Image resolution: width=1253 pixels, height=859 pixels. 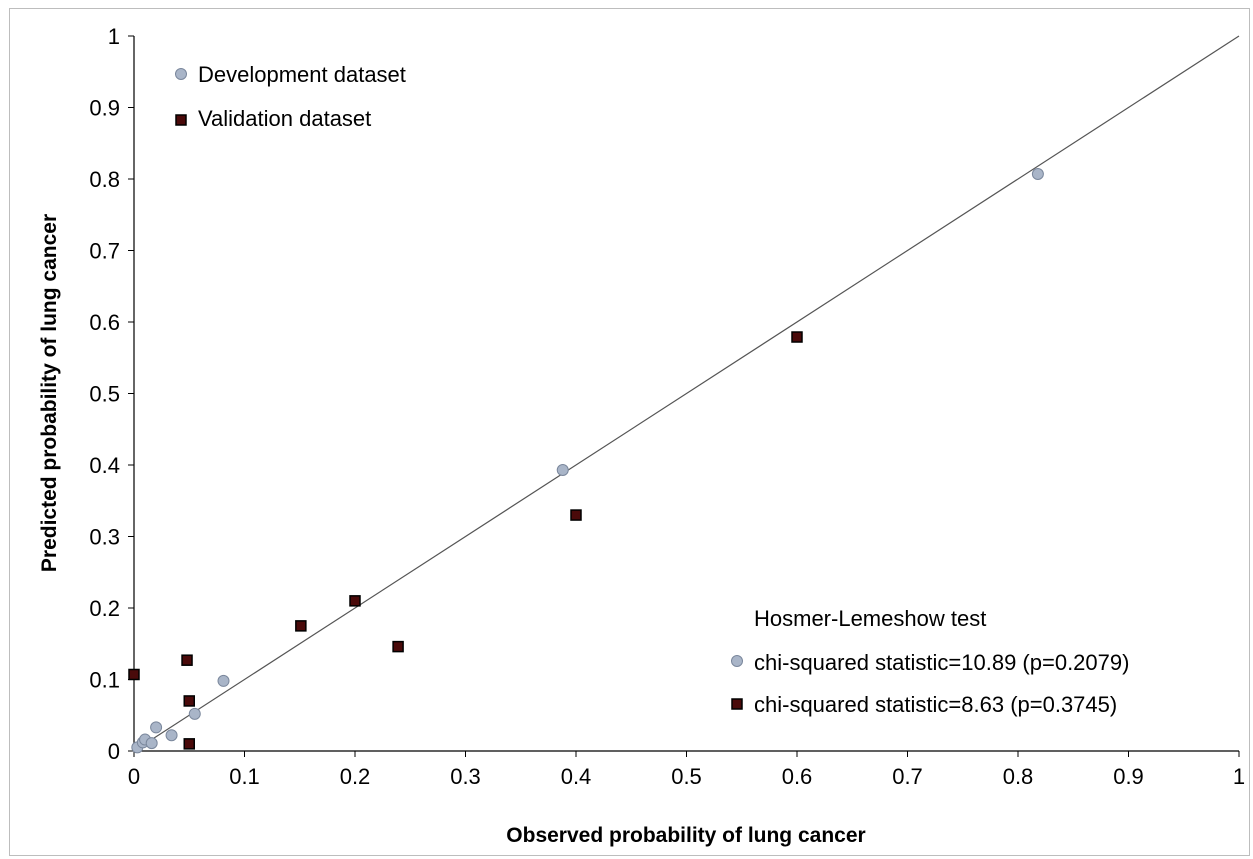 I want to click on x-tick-label: 0, so click(x=134, y=776).